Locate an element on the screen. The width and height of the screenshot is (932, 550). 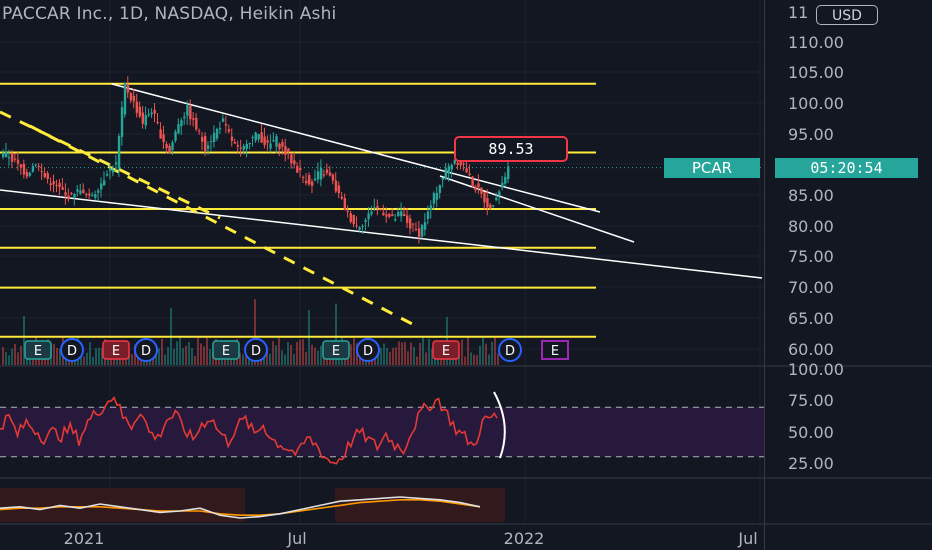
dividend-badge is located at coordinates (256, 350).